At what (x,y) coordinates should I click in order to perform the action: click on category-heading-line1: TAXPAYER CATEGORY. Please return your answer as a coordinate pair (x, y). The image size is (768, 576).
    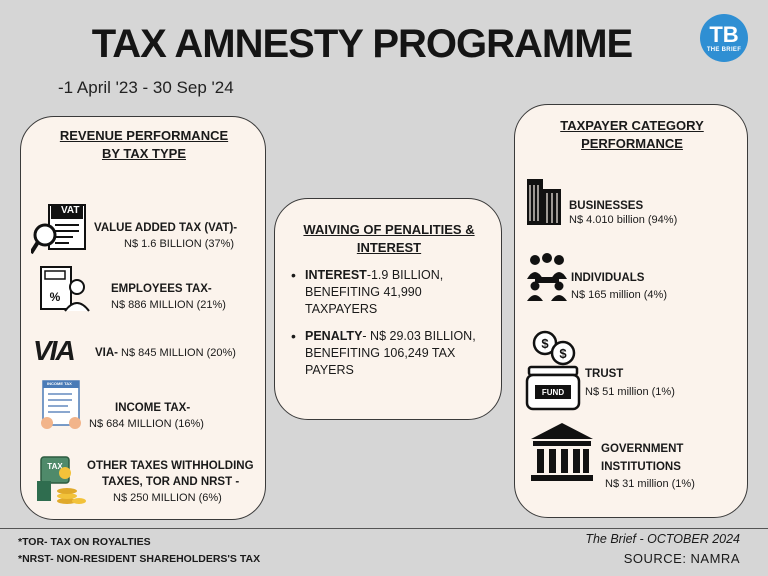
    Looking at the image, I should click on (632, 125).